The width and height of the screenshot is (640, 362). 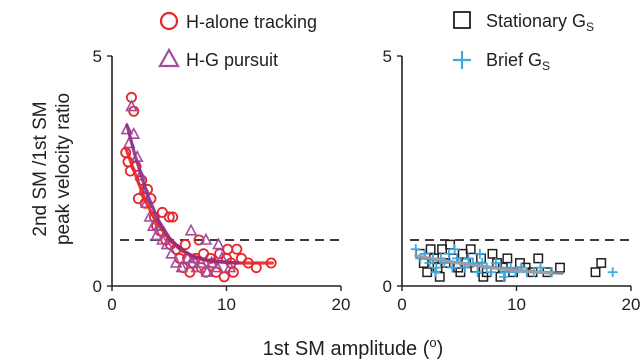 What do you see at coordinates (237, 40) in the screenshot?
I see `legend-left: H-alone tracking H-G pursuit` at bounding box center [237, 40].